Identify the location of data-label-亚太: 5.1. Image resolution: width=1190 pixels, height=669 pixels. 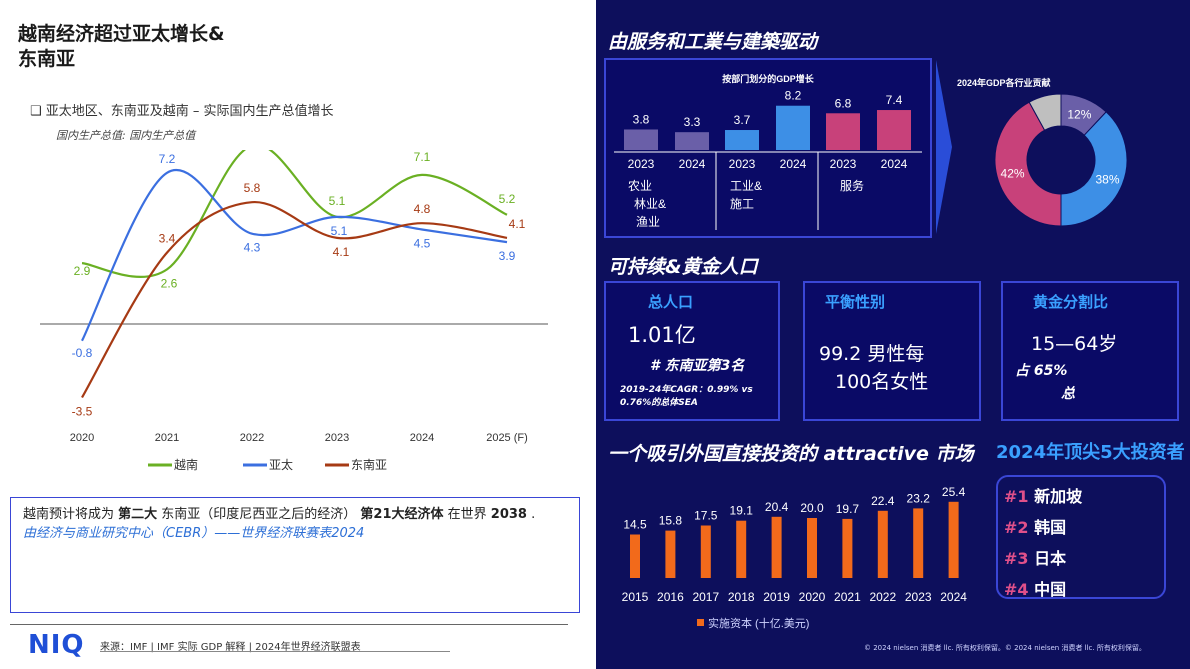
(339, 231).